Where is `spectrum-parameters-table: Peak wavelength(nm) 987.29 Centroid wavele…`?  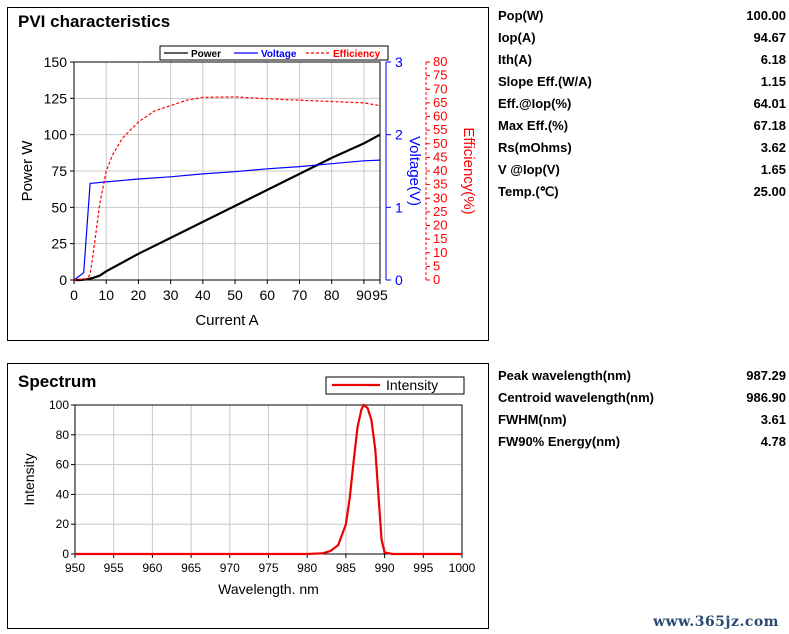
spectrum-parameters-table: Peak wavelength(nm) 987.29 Centroid wavele… is located at coordinates (642, 409).